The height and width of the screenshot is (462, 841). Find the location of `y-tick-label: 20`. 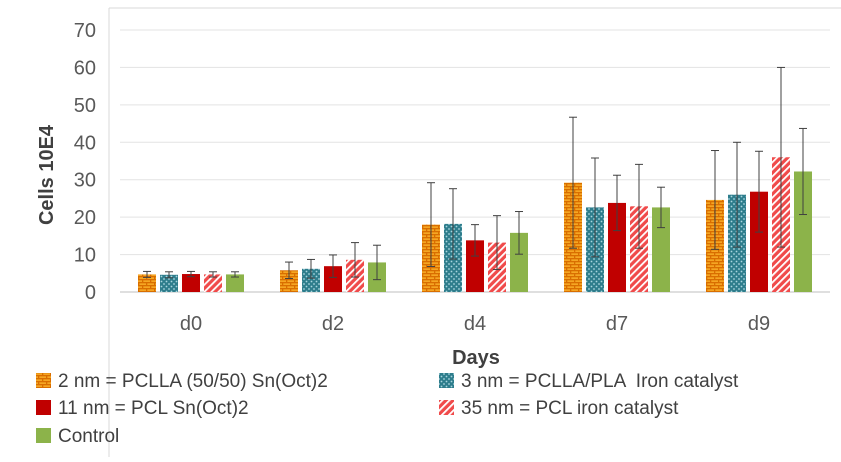

y-tick-label: 20 is located at coordinates (85, 218).